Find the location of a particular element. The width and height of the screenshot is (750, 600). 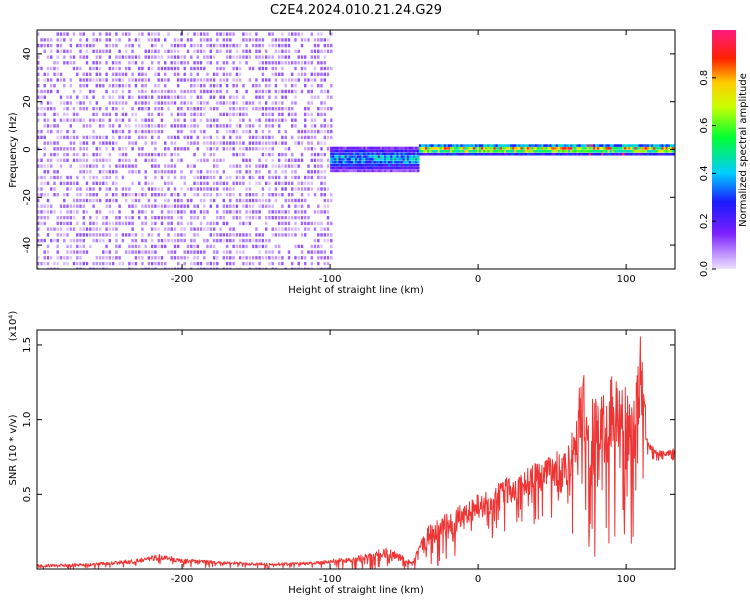

y-tick-label: -20 is located at coordinates (27, 197).